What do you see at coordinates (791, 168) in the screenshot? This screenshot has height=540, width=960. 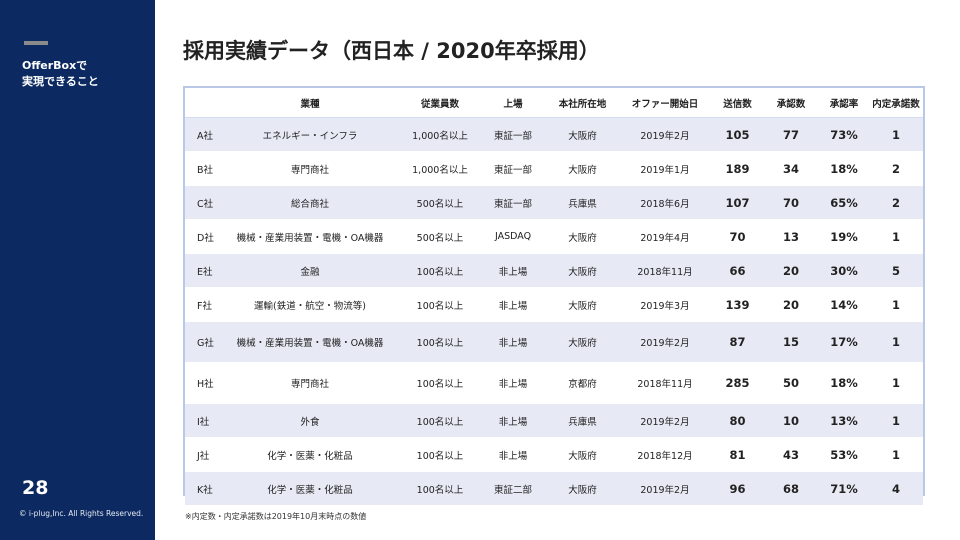 I see `cell-approved-count: 34` at bounding box center [791, 168].